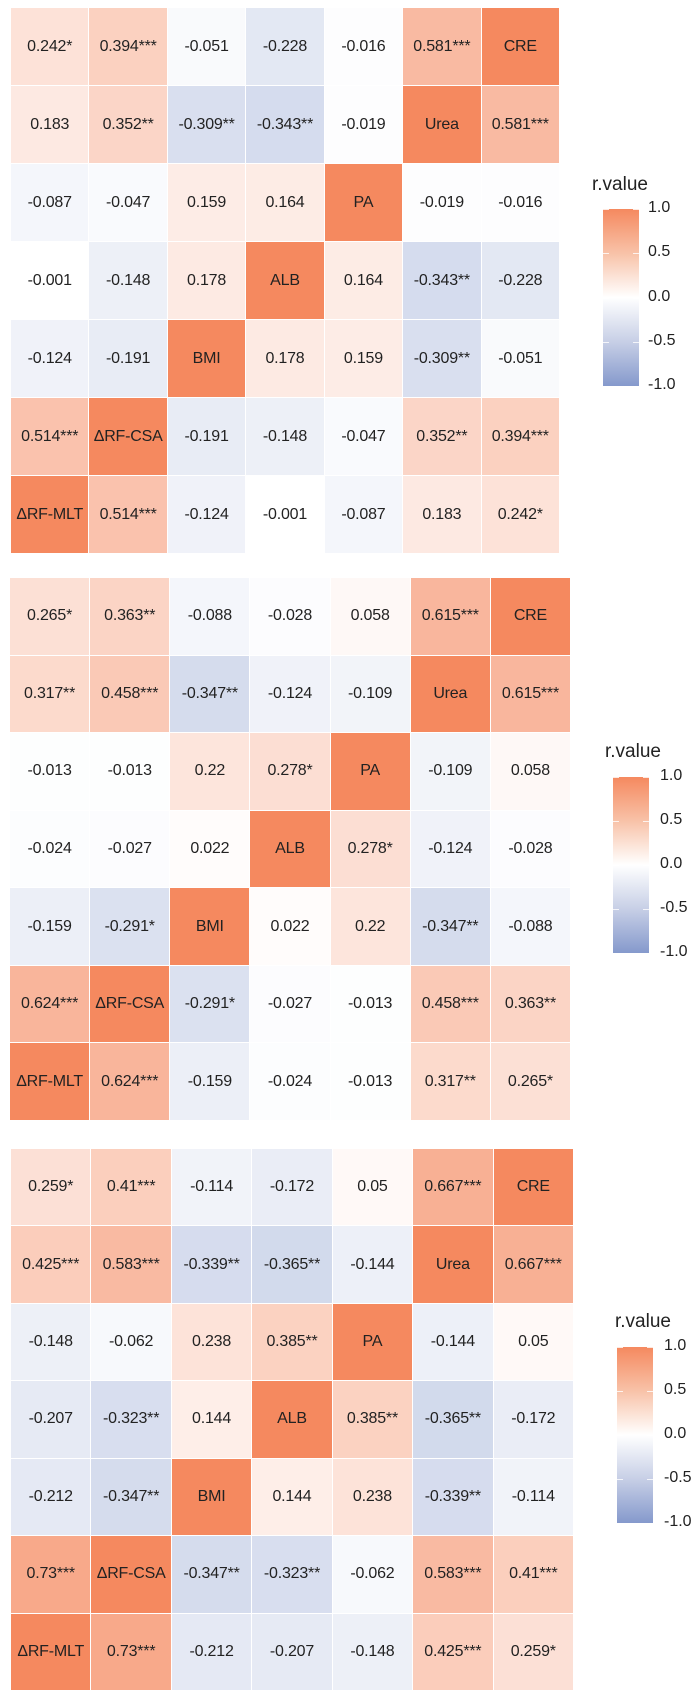 The image size is (700, 1693). I want to click on correlation-cell: -0.144, so click(453, 1342).